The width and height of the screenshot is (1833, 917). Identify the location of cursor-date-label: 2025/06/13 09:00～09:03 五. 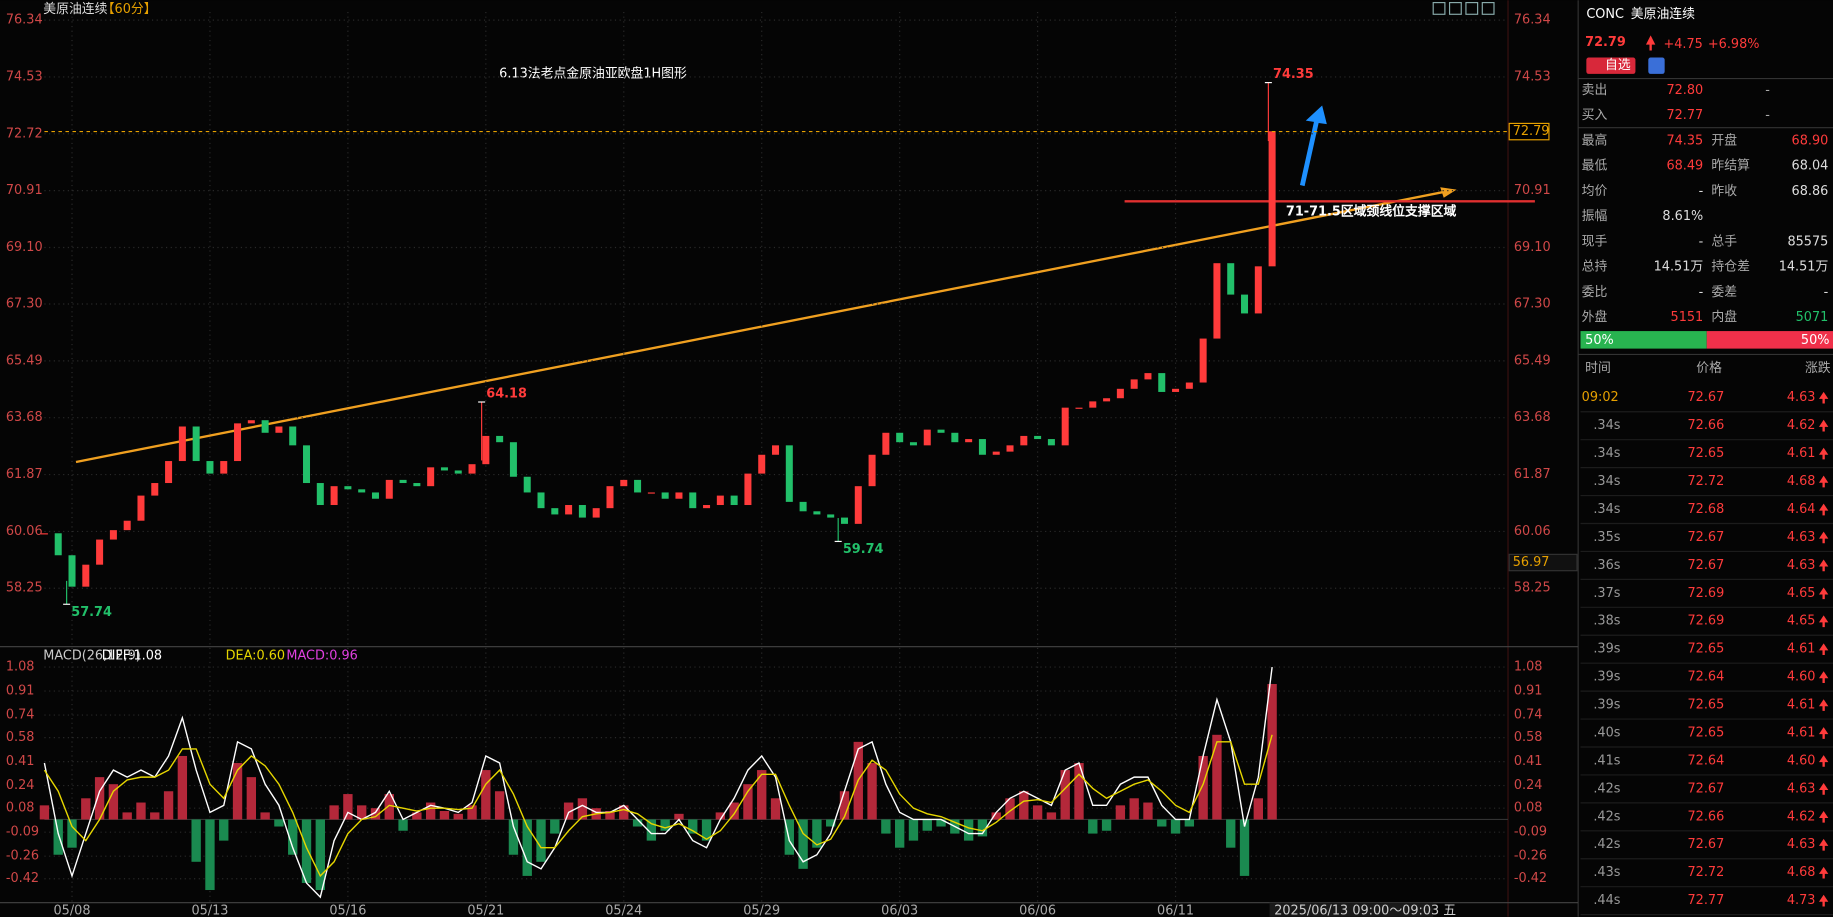
(1365, 910).